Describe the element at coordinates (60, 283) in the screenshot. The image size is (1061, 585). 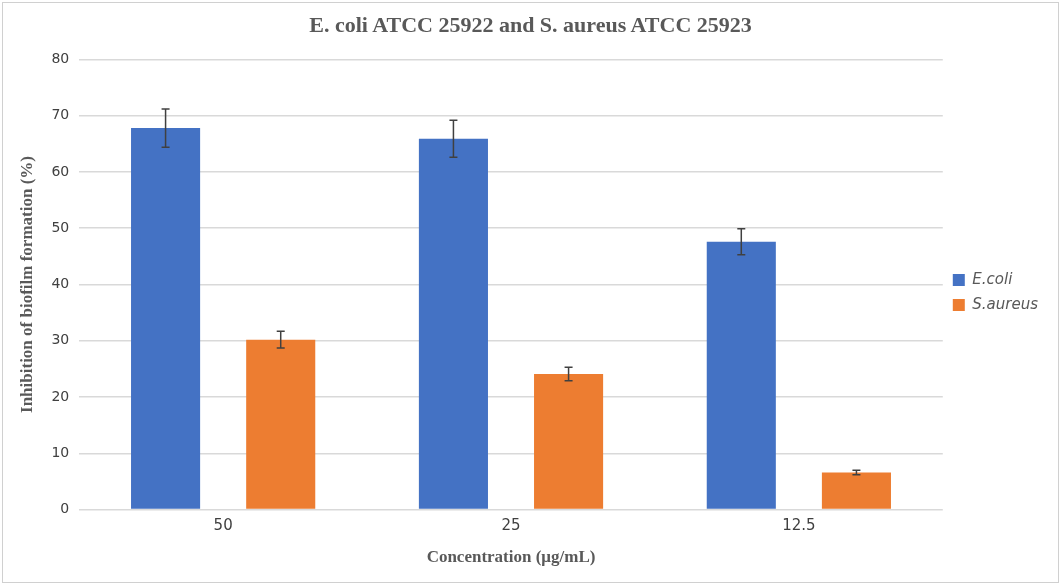
I see `y-tick-label: 40` at that location.